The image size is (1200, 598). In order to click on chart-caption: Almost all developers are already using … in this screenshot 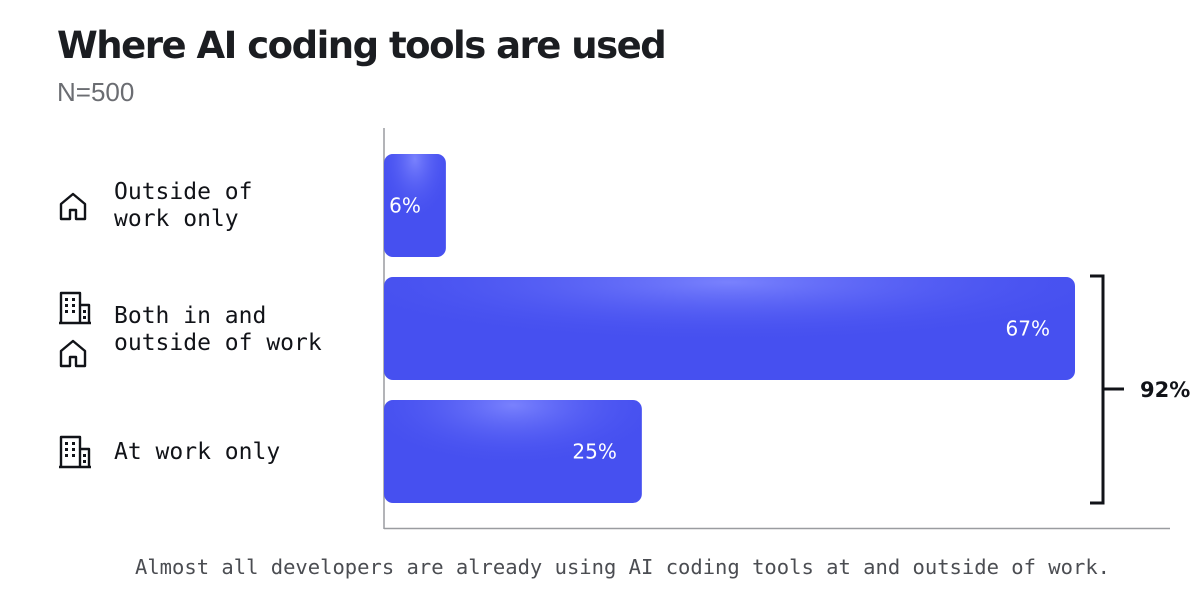, I will do `click(622, 567)`.